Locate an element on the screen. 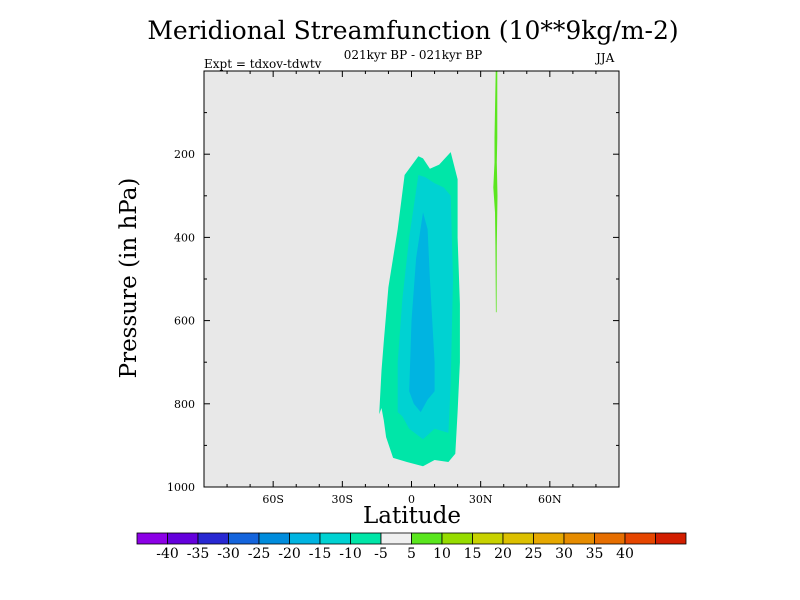 The image size is (800, 600). colorbar-label: 30 is located at coordinates (564, 554).